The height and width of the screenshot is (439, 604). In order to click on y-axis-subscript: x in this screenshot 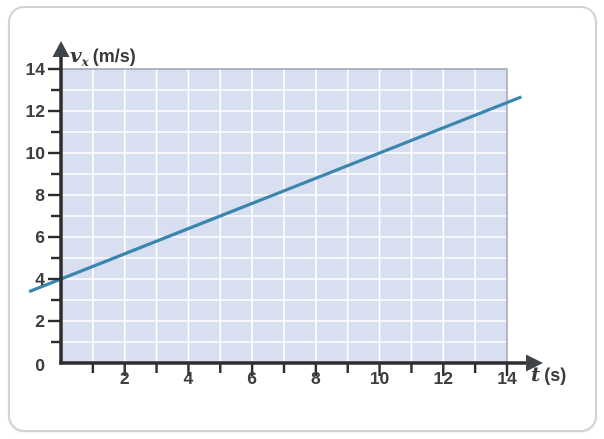, I will do `click(85, 62)`.